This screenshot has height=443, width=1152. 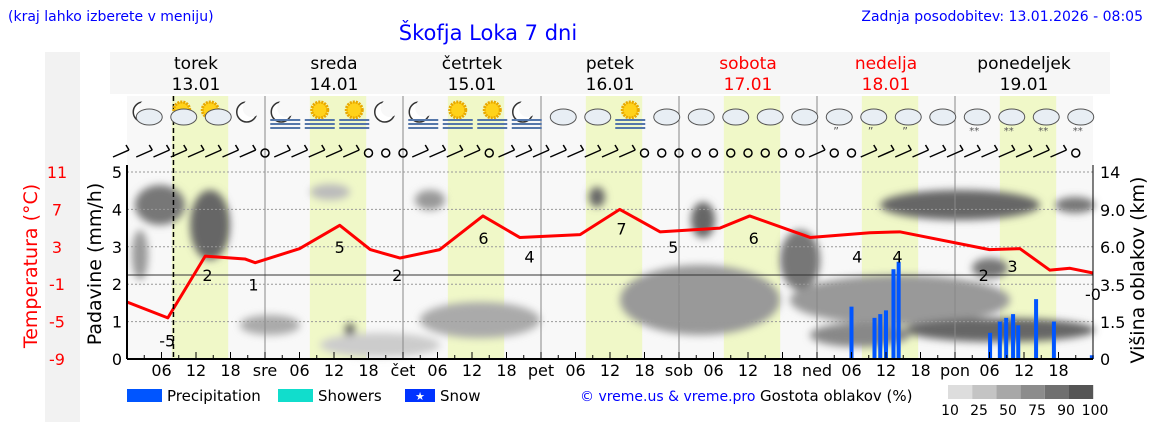 What do you see at coordinates (334, 85) in the screenshot?
I see `day-date: 14.01` at bounding box center [334, 85].